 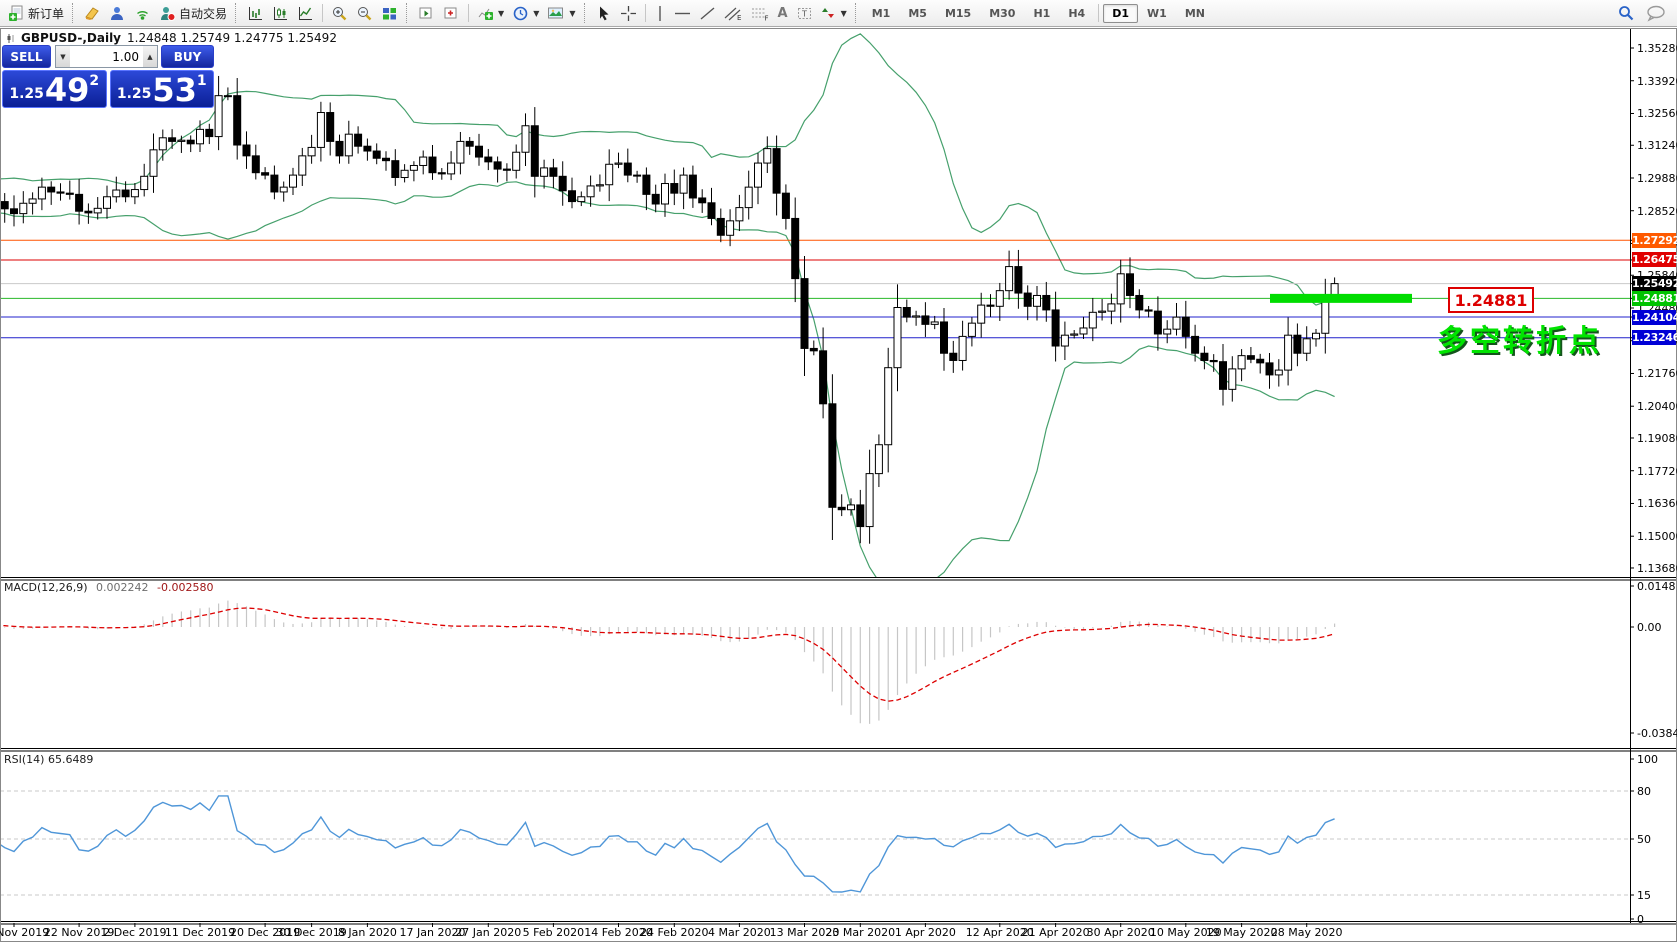 I want to click on clock-icon, so click(x=520, y=13).